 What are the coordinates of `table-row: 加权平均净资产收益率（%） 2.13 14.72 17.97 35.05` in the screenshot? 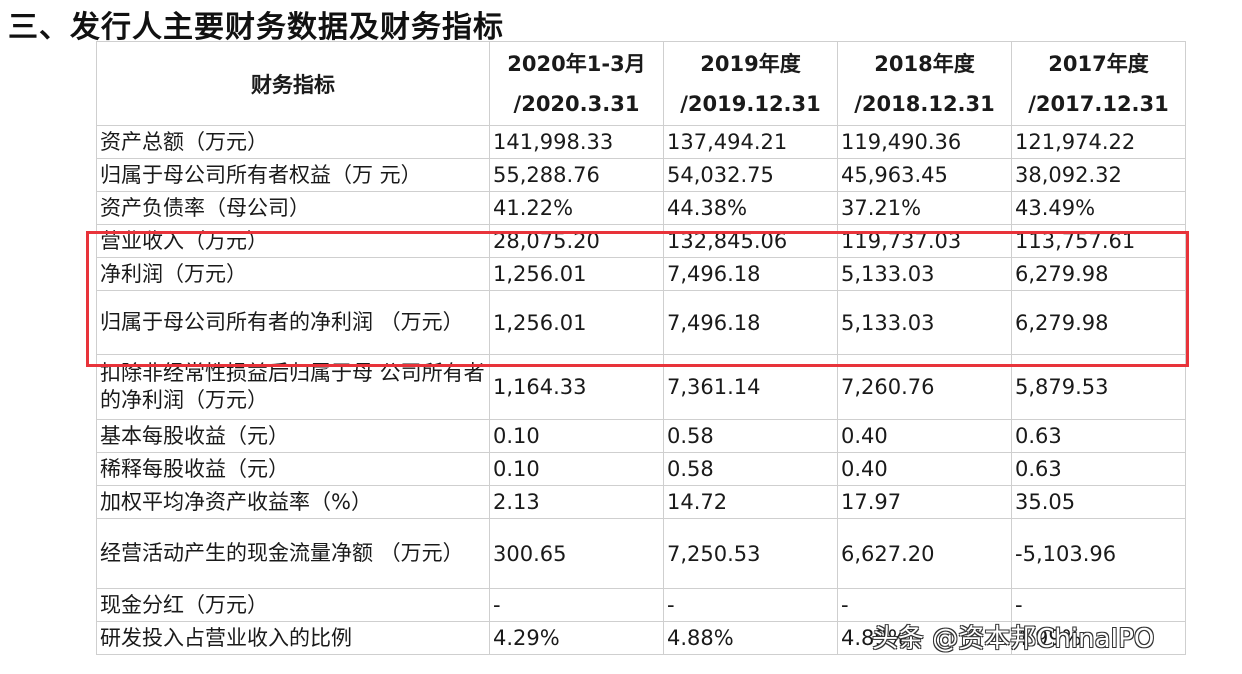 It's located at (641, 502).